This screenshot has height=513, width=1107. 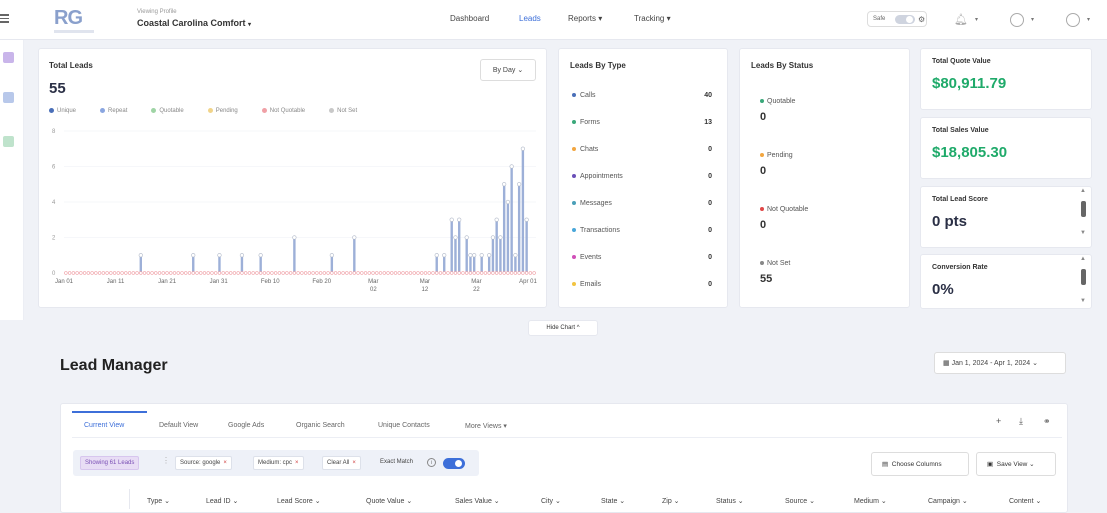 I want to click on date-range-picker: ▦ Jan 1, 2024 - Apr 1, 2024 ⌄, so click(x=1000, y=363).